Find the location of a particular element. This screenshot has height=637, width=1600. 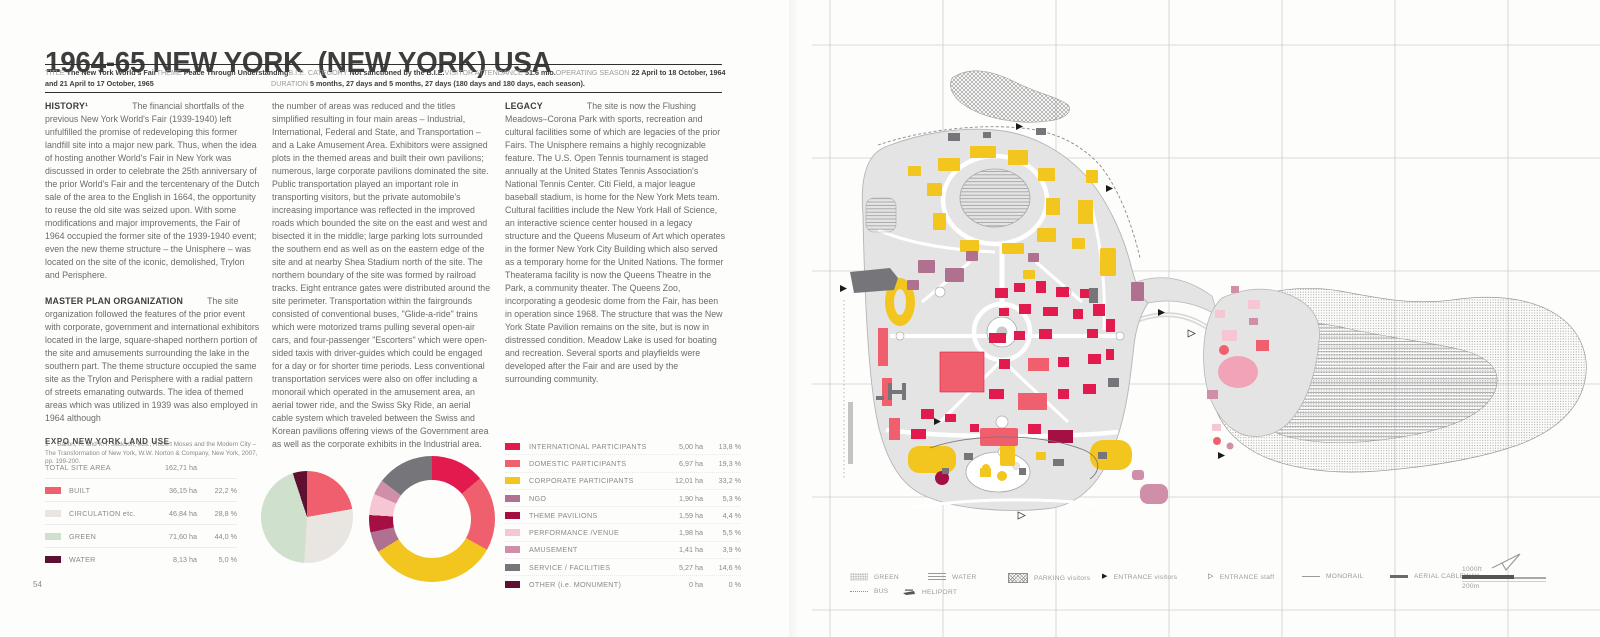

table-row: WATER 8,13 ha 5,0 % is located at coordinates (141, 558).